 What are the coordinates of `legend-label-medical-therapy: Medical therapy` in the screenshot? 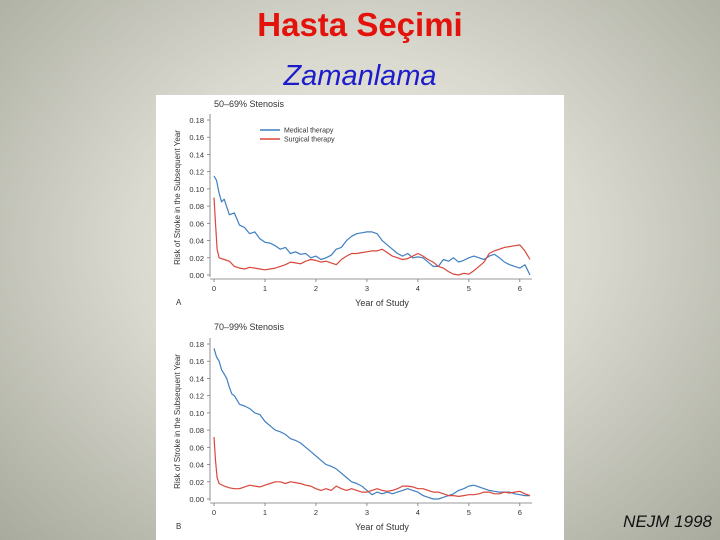 It's located at (309, 131).